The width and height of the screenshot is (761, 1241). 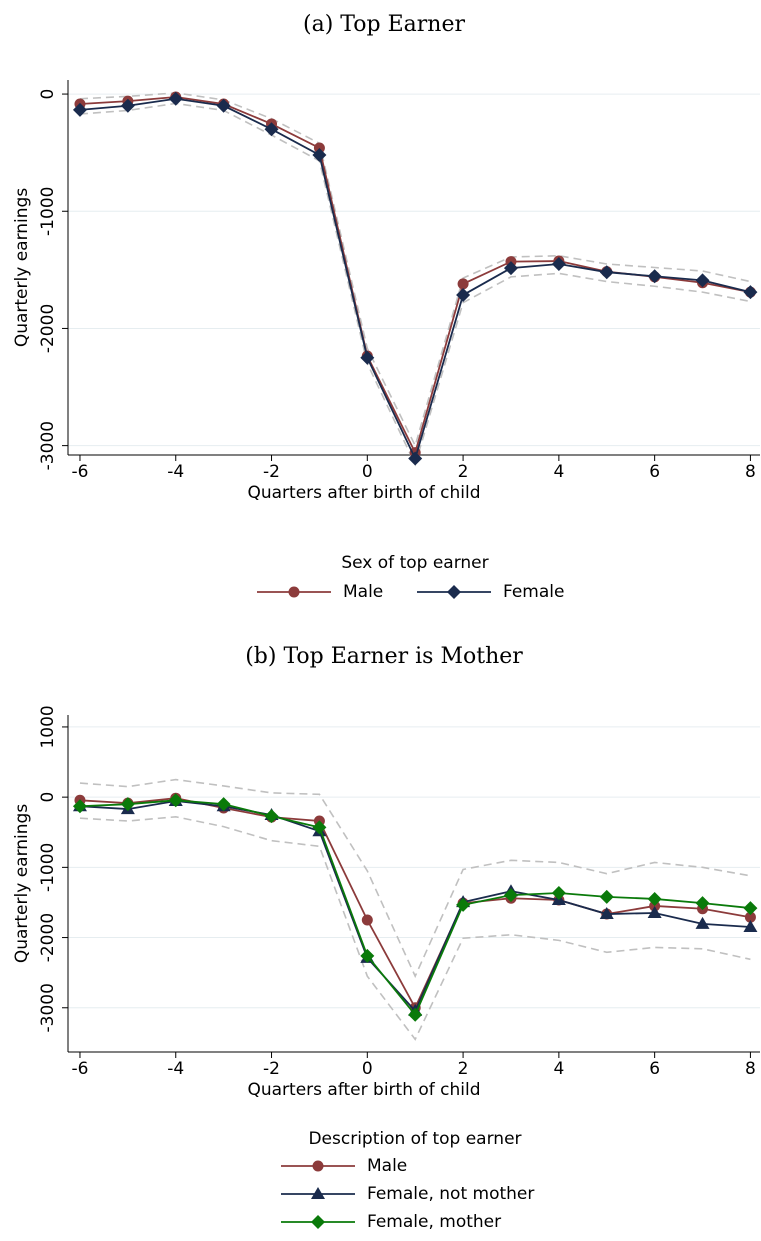 I want to click on chart-title: (b) Top Earner is Mother, so click(x=384, y=656).